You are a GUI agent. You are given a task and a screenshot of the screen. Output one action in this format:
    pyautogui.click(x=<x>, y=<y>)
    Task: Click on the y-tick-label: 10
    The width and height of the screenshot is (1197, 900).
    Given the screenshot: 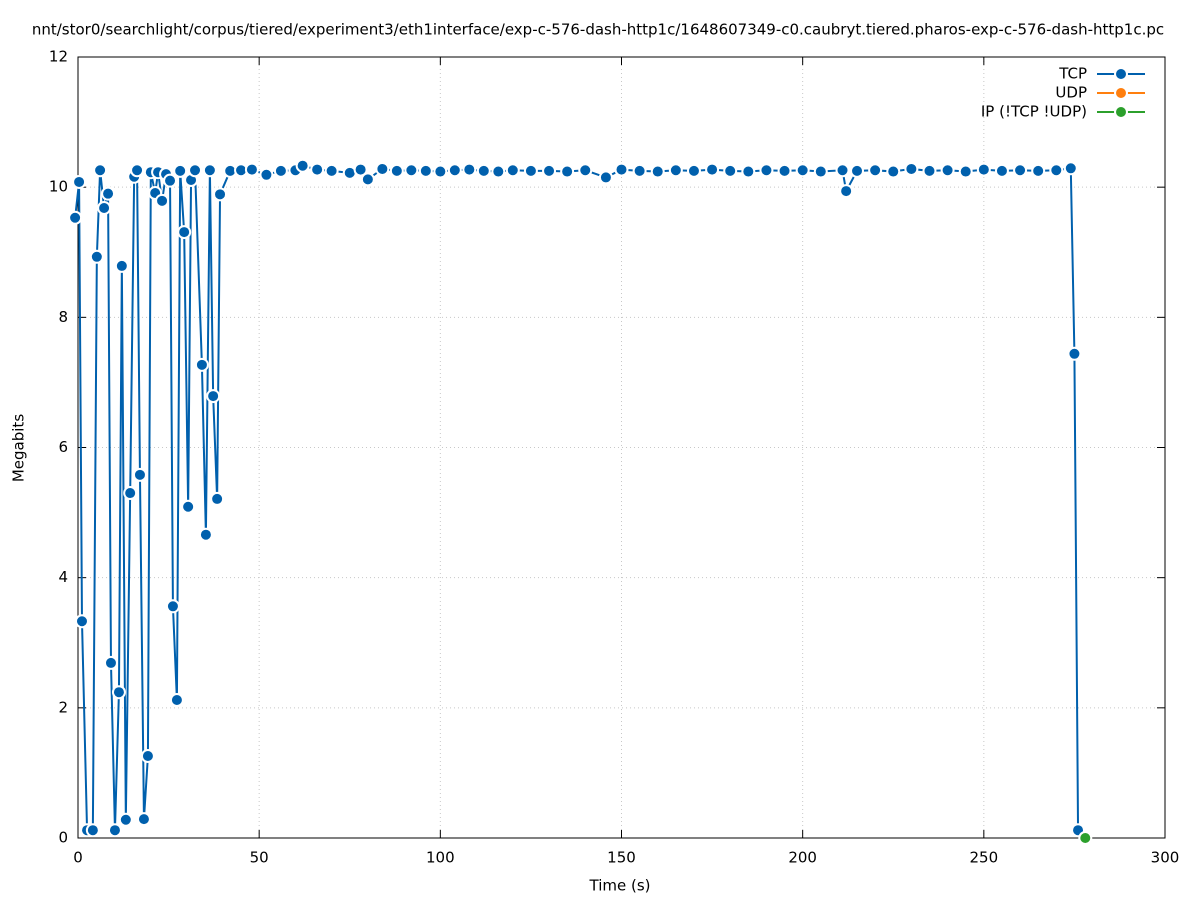 What is the action you would take?
    pyautogui.click(x=58, y=187)
    